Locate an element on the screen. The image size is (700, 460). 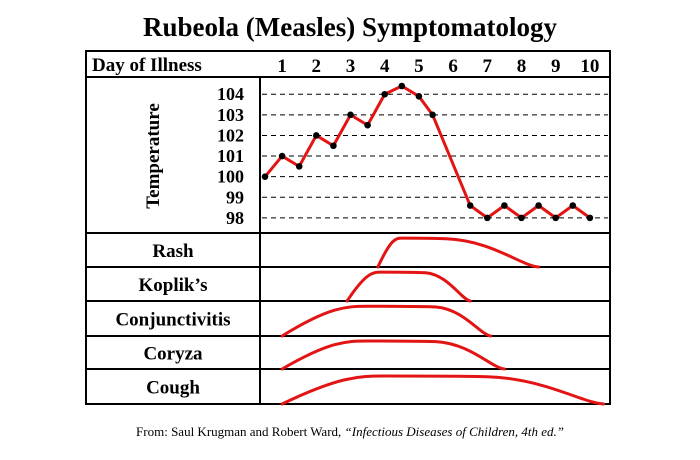
y-tick-label: 101 is located at coordinates (230, 156).